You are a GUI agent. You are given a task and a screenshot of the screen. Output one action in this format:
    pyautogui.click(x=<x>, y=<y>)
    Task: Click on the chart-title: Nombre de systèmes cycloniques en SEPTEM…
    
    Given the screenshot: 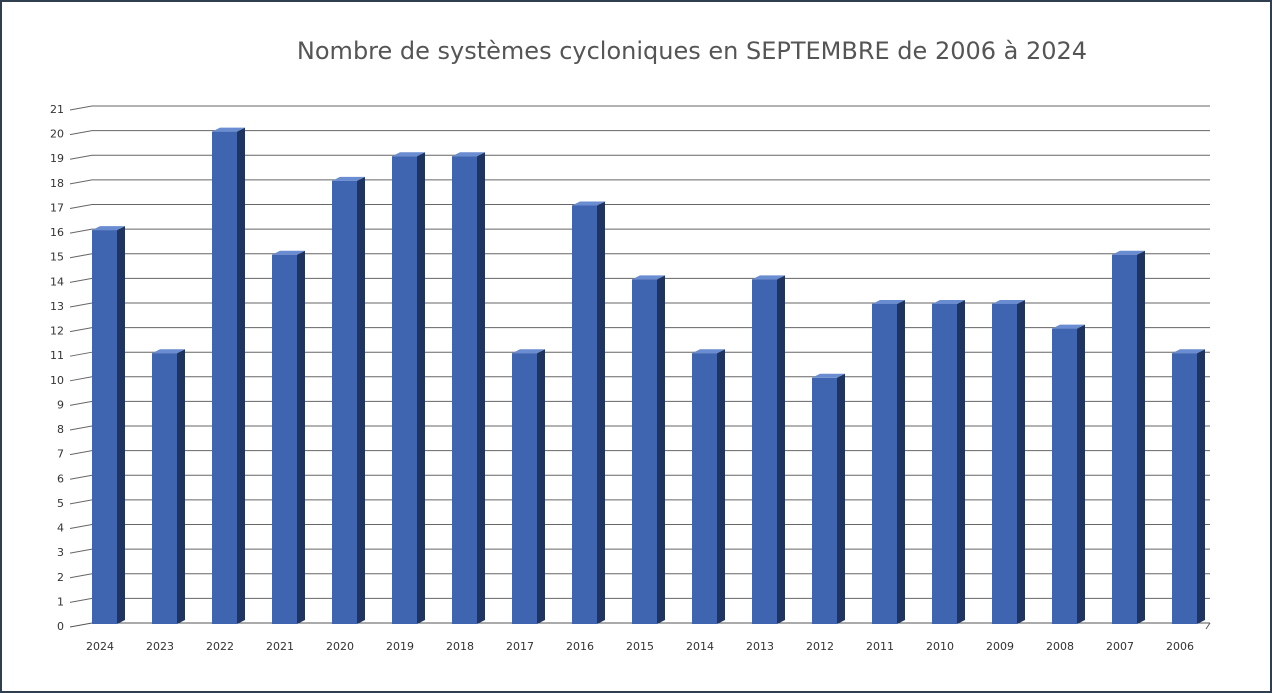 What is the action you would take?
    pyautogui.click(x=692, y=51)
    